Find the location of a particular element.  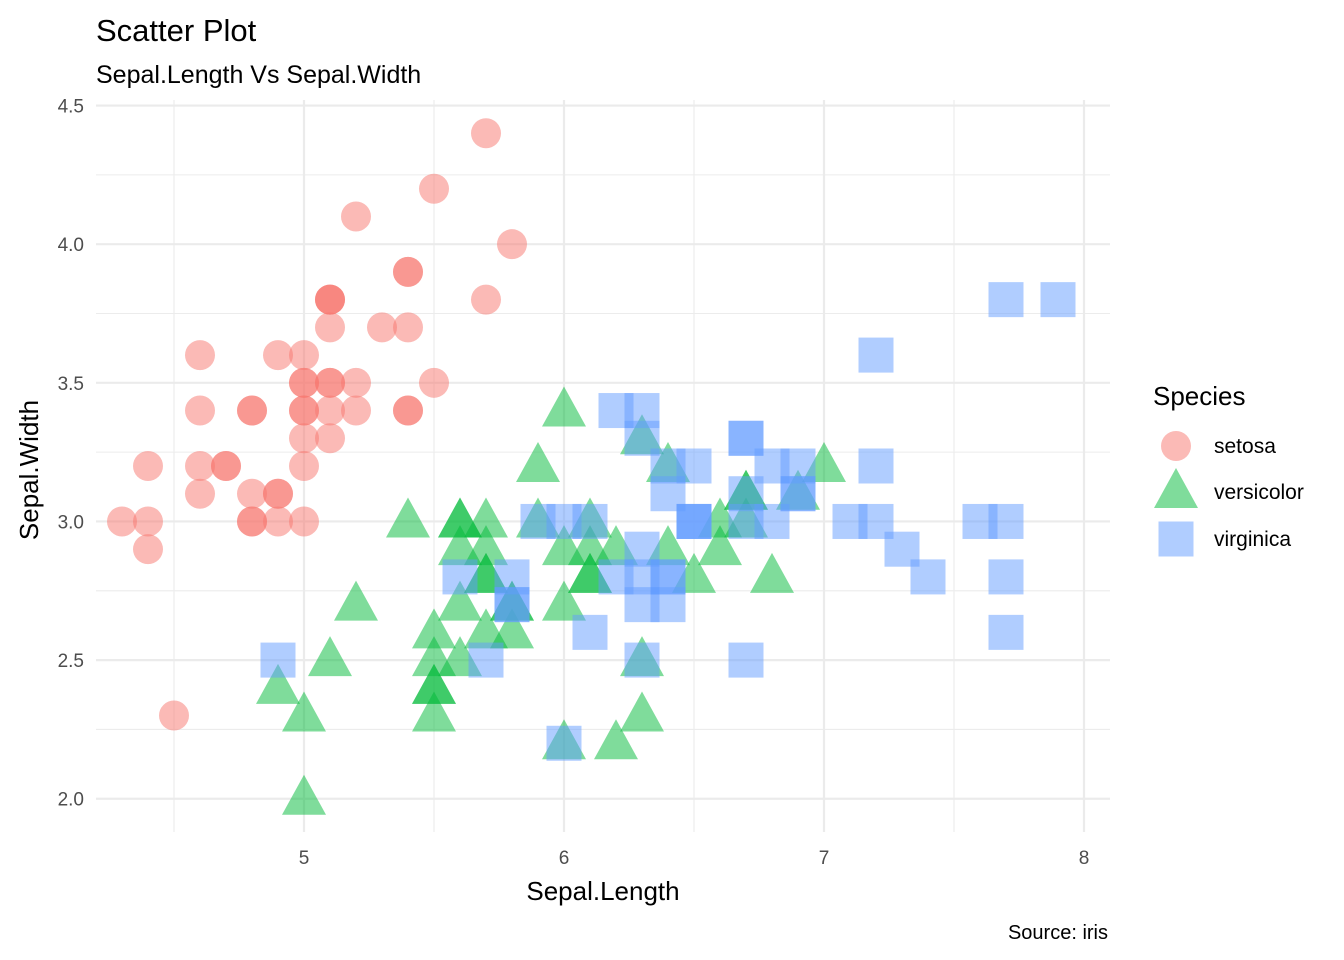

legend-key-versicolor is located at coordinates (1176, 488).